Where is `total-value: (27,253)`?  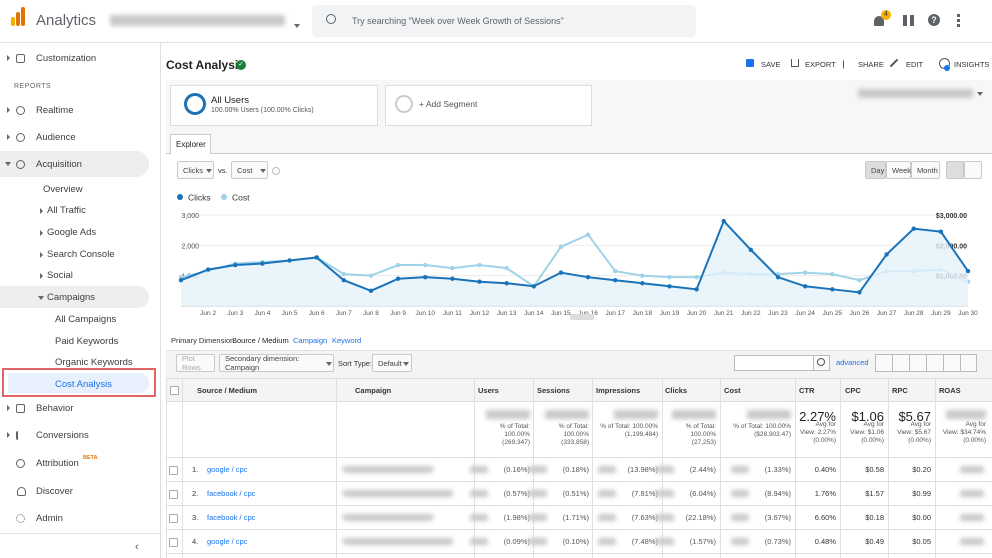 total-value: (27,253) is located at coordinates (703, 442).